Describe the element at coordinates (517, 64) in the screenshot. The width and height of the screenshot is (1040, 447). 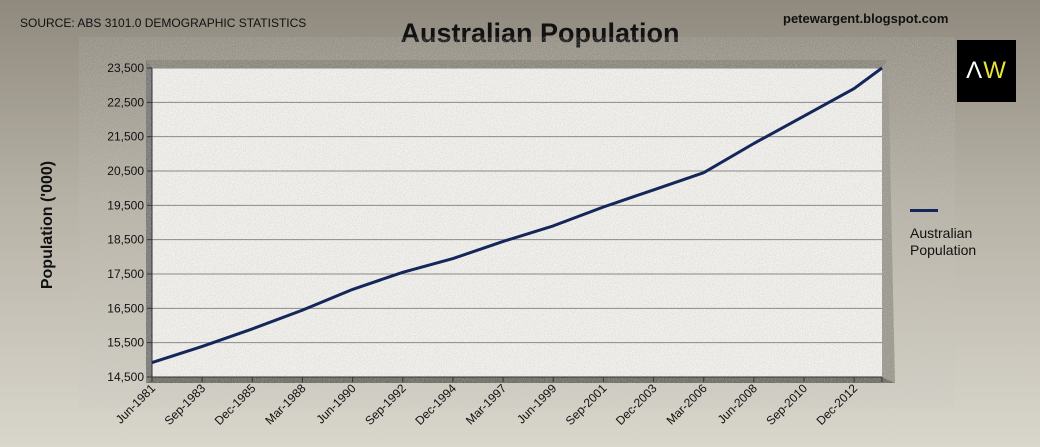
I see `plot-bevel-top` at that location.